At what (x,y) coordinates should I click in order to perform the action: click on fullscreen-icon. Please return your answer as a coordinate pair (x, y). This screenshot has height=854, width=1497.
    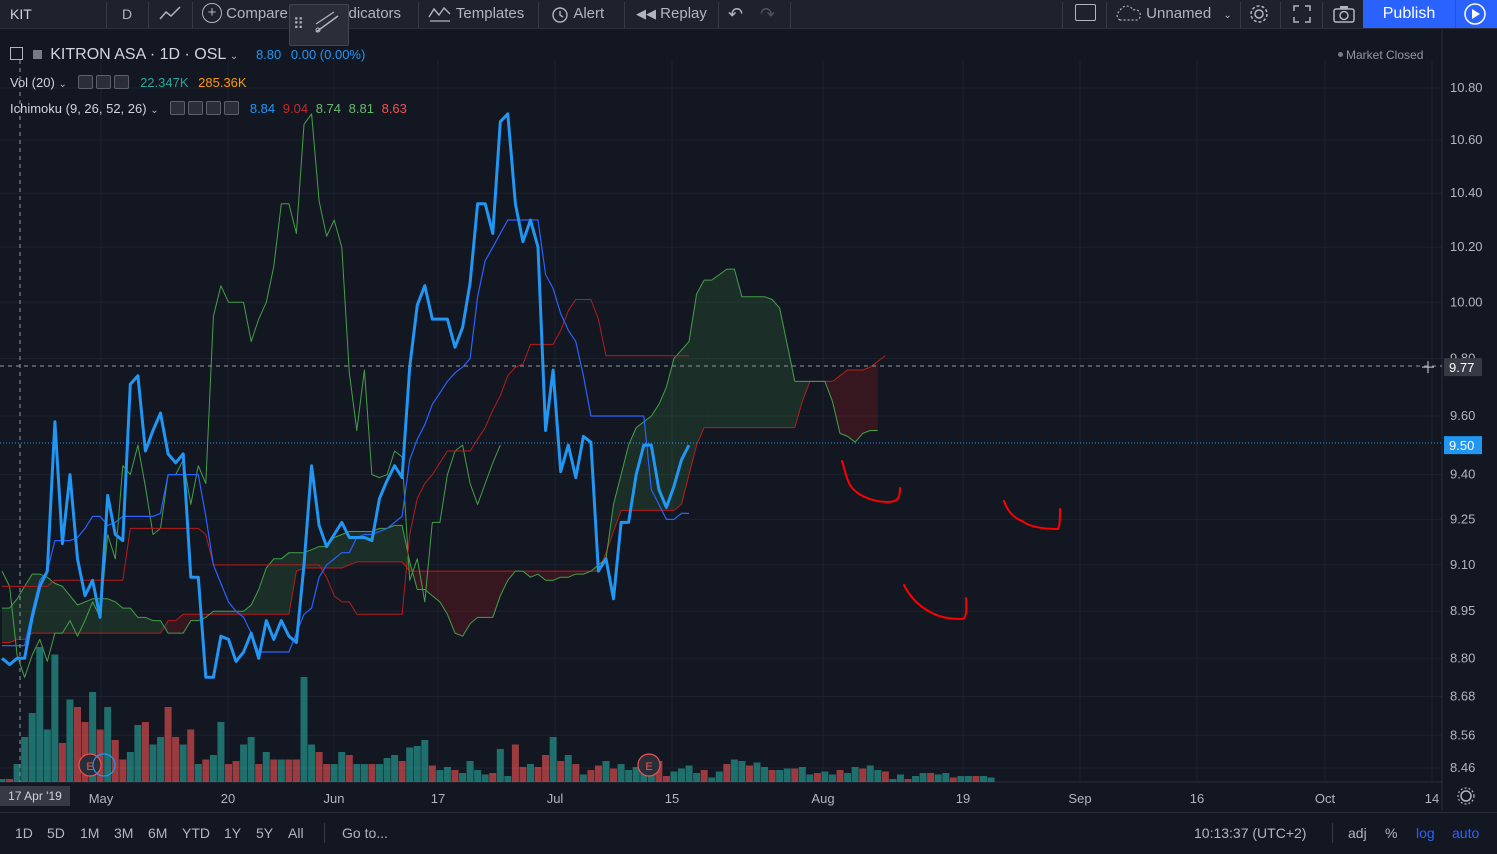
    Looking at the image, I should click on (1302, 14).